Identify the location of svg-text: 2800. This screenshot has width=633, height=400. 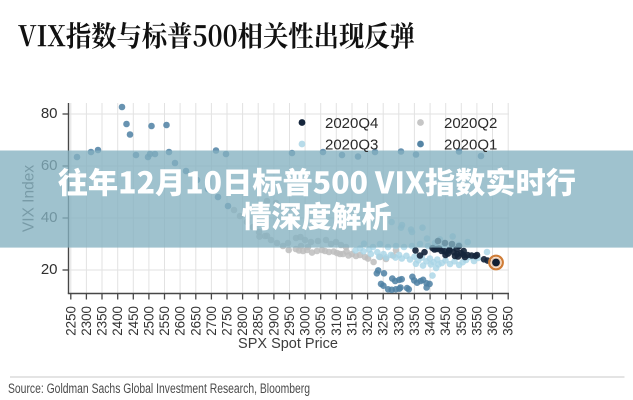
(242, 321).